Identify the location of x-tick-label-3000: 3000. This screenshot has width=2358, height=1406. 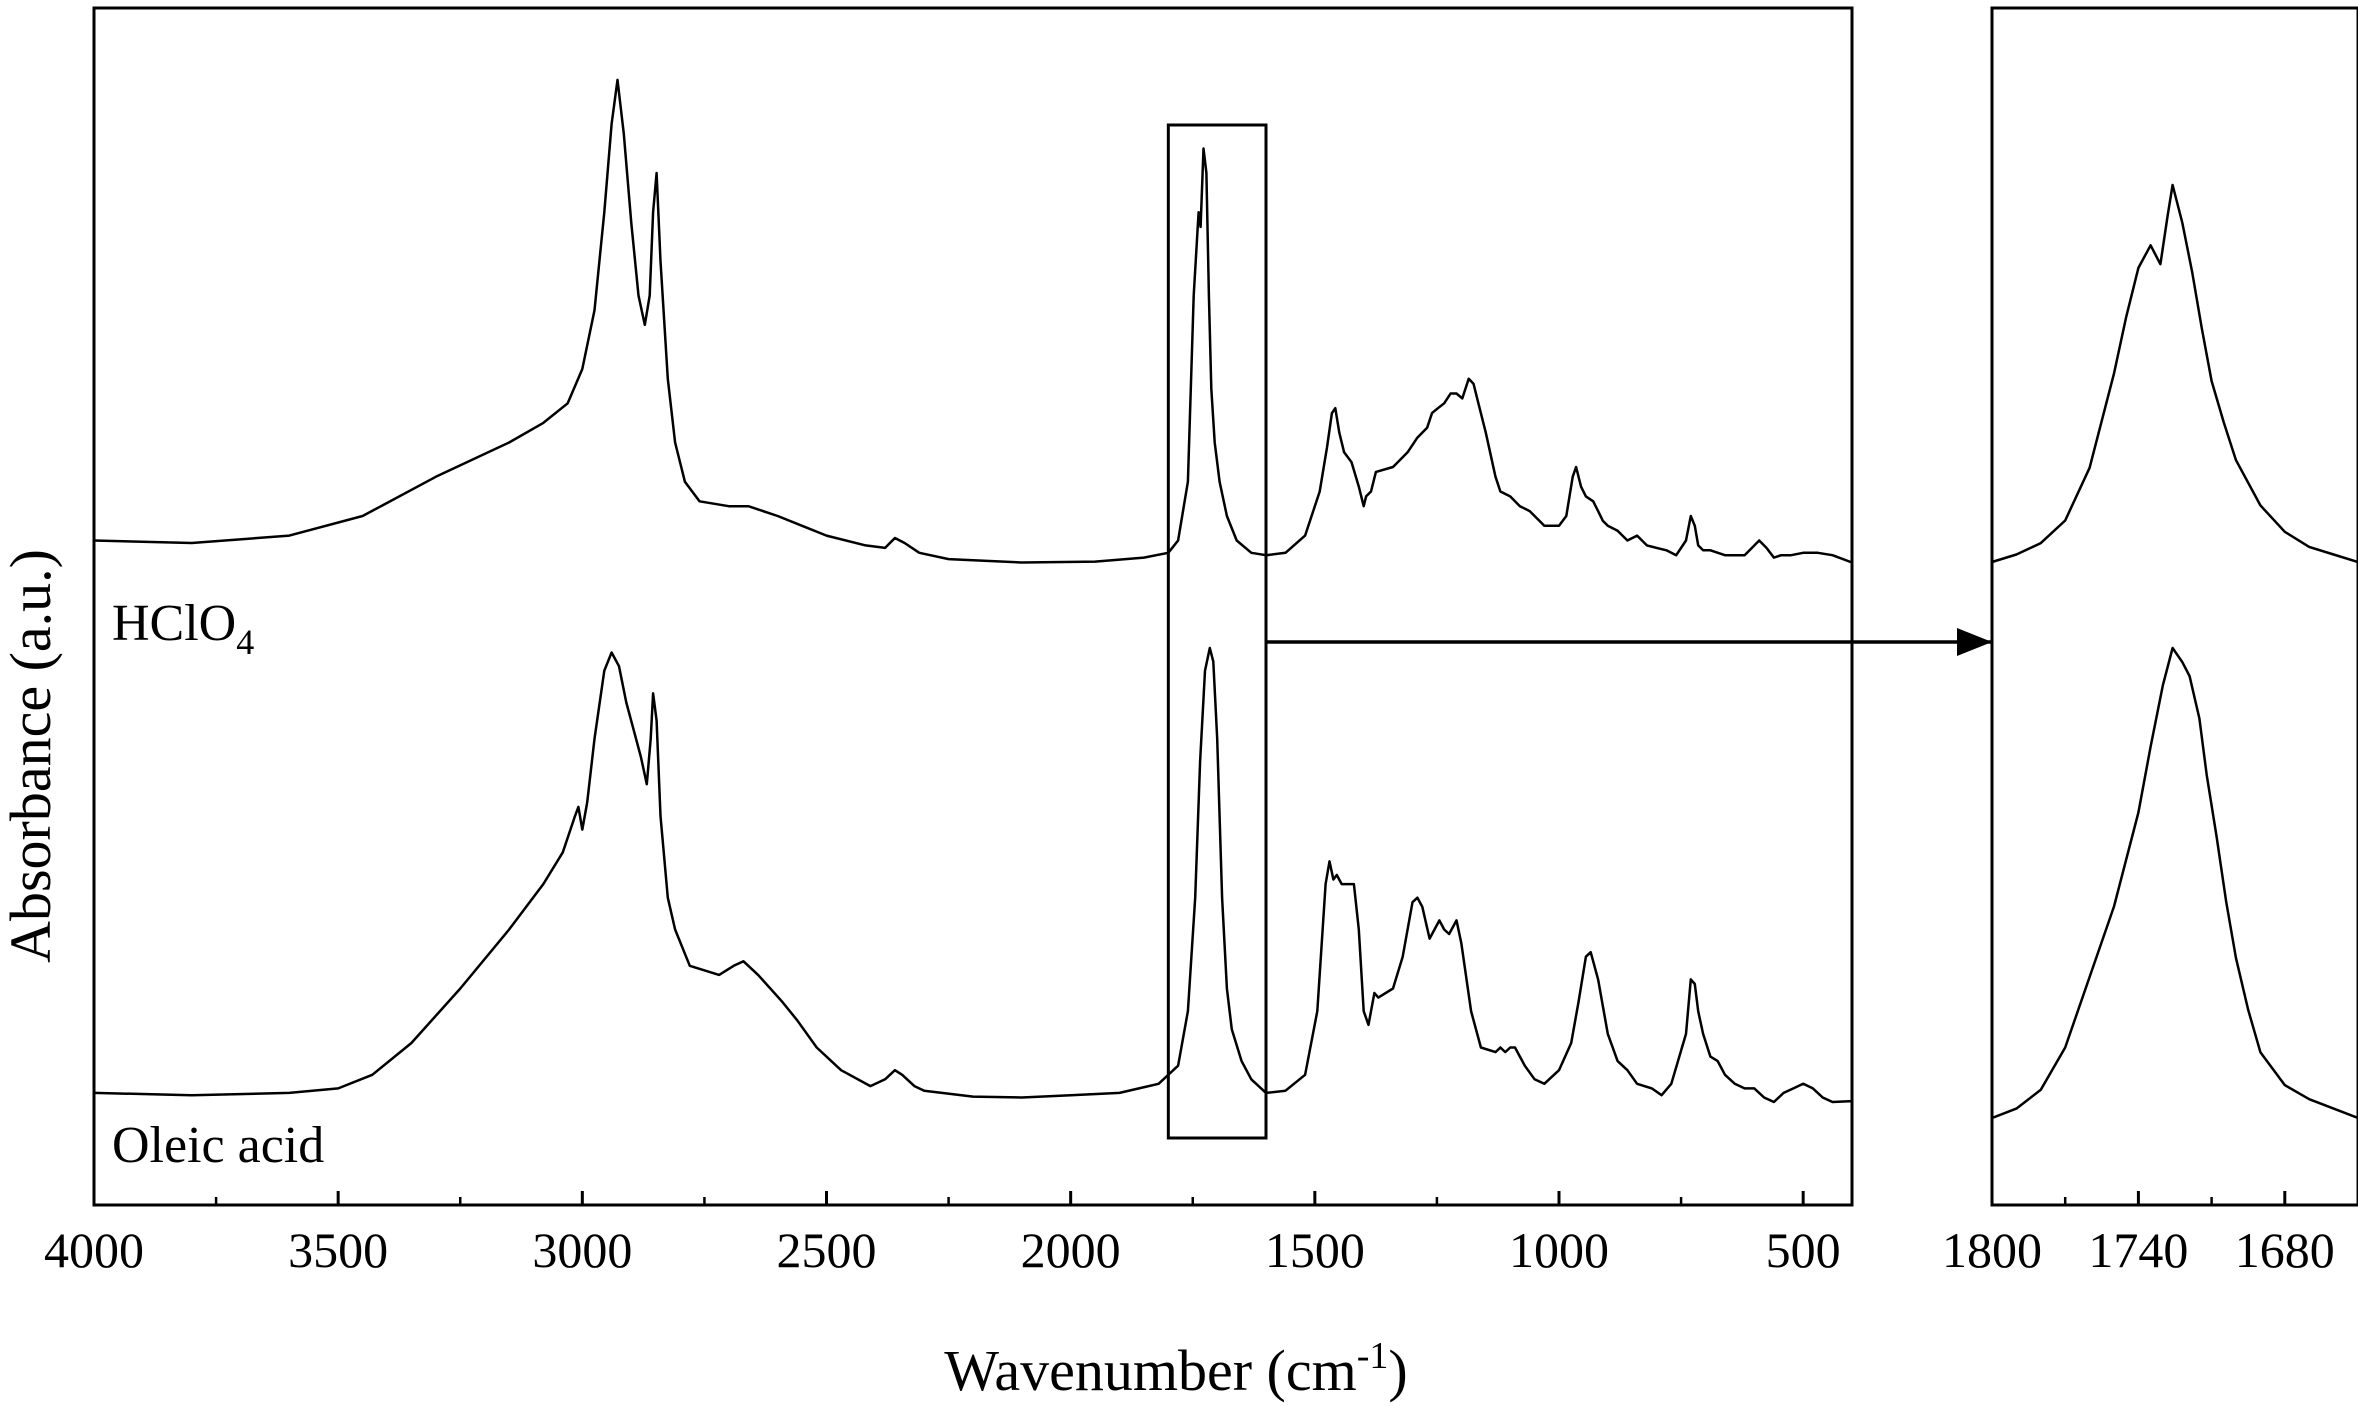
(582, 1250).